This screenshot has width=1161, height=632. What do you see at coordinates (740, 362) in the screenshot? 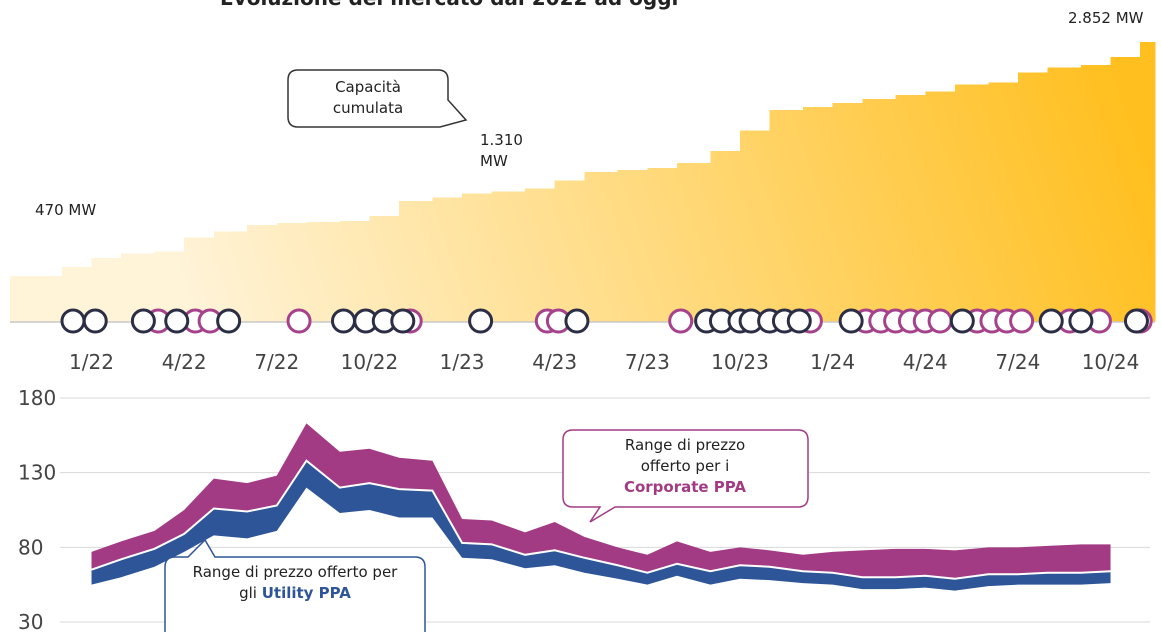
I see `x-tick-label: 10/23` at bounding box center [740, 362].